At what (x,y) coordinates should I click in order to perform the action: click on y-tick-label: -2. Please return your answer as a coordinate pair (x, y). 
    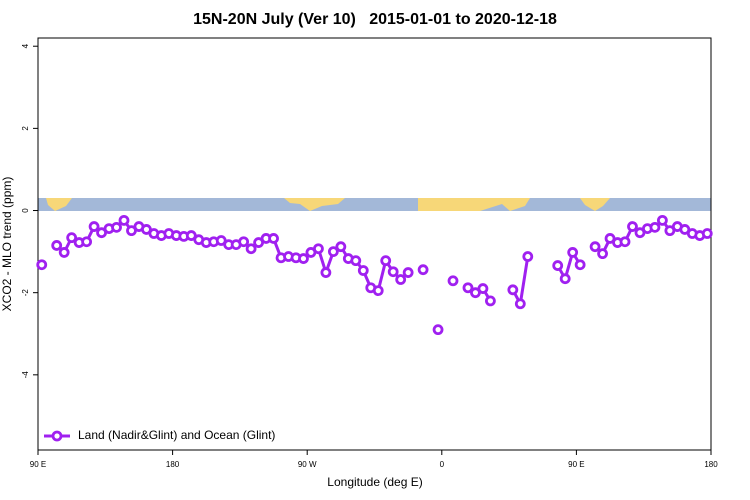
    Looking at the image, I should click on (25, 293).